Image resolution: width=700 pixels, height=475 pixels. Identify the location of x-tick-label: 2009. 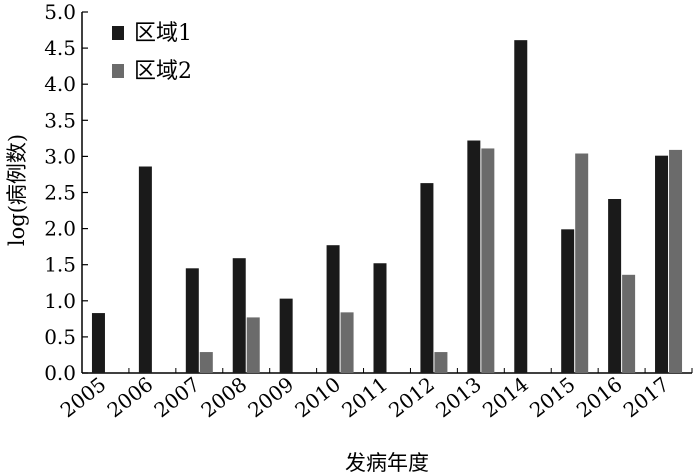
(270, 397).